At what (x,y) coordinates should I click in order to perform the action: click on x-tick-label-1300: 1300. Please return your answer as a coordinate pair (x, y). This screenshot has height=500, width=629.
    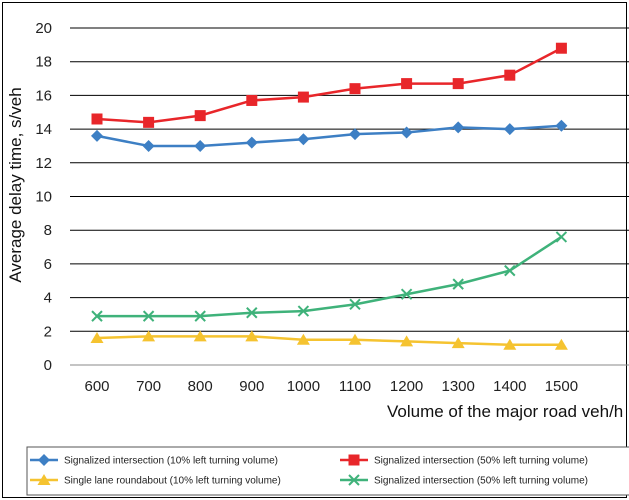
    Looking at the image, I should click on (458, 386).